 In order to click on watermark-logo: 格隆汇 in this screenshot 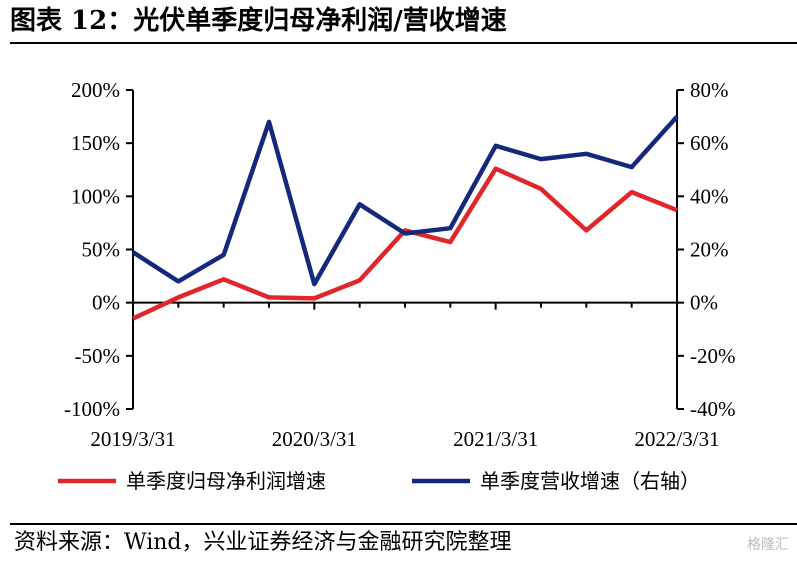, I will do `click(768, 545)`.